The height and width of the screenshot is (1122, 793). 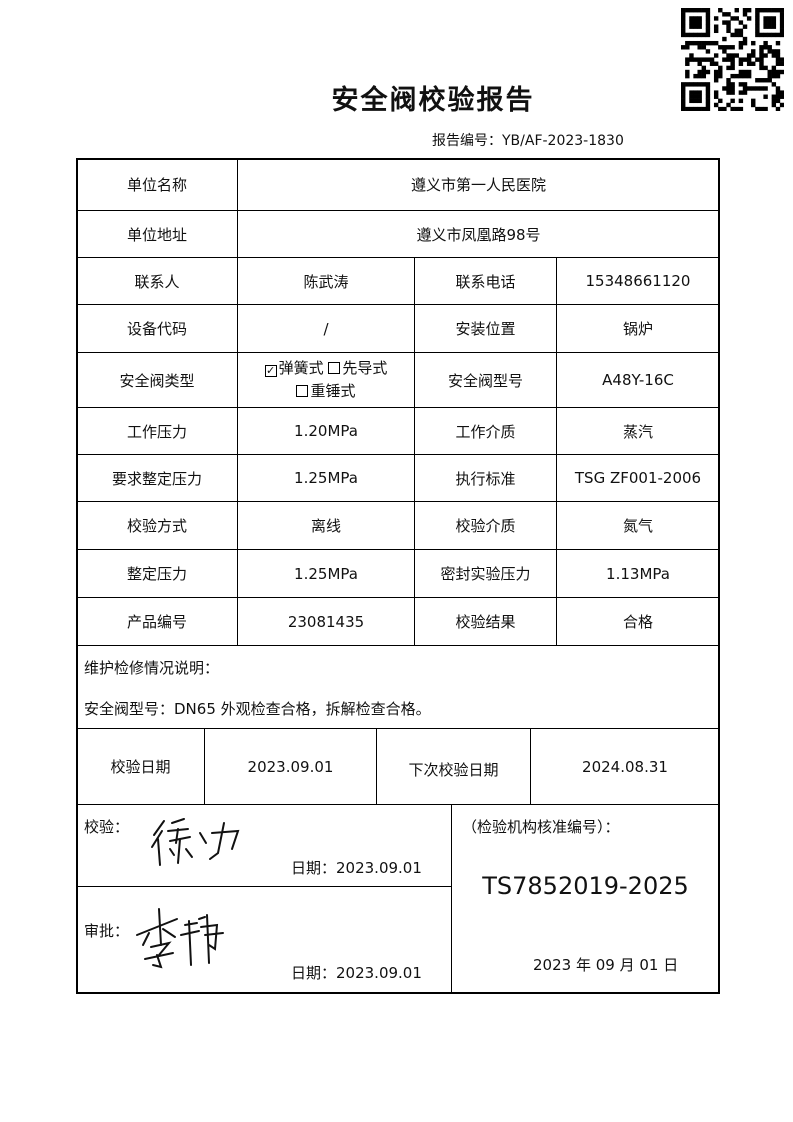 I want to click on approver-date: 日期：2023.09.01, so click(x=356, y=973).